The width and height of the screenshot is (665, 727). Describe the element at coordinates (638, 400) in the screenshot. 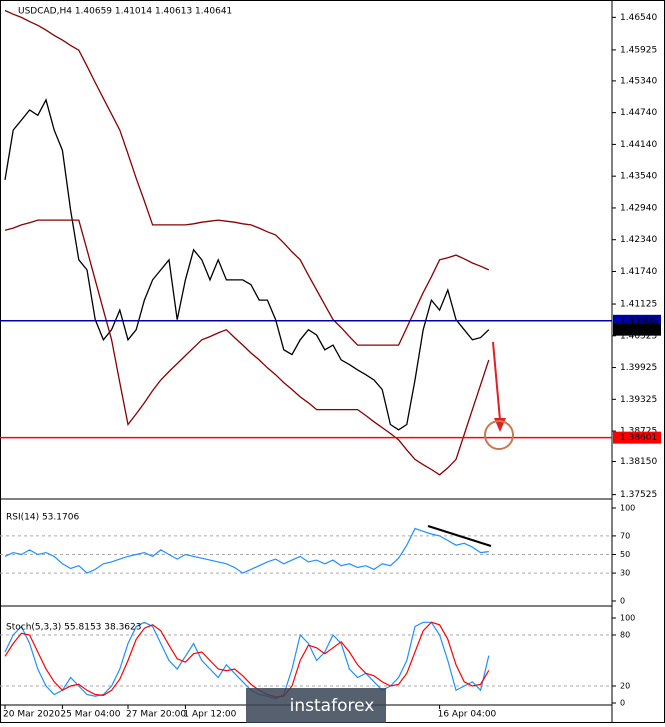

I see `y-tick-label: 1.39325` at that location.